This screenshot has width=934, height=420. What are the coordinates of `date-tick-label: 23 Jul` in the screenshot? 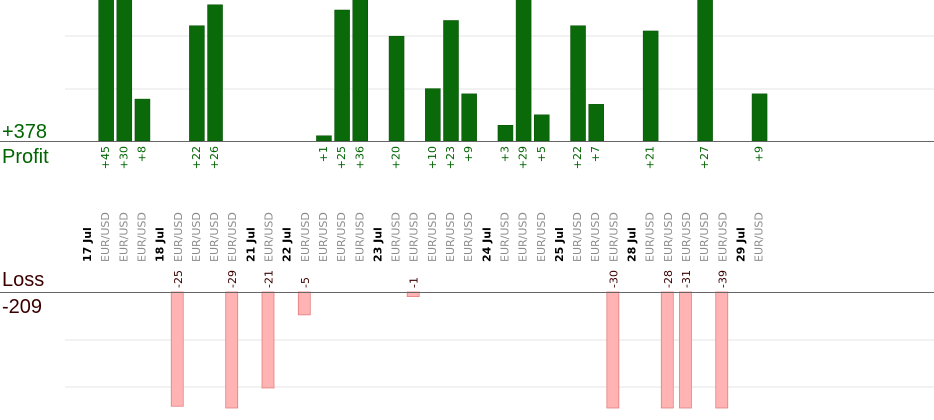 It's located at (377, 244).